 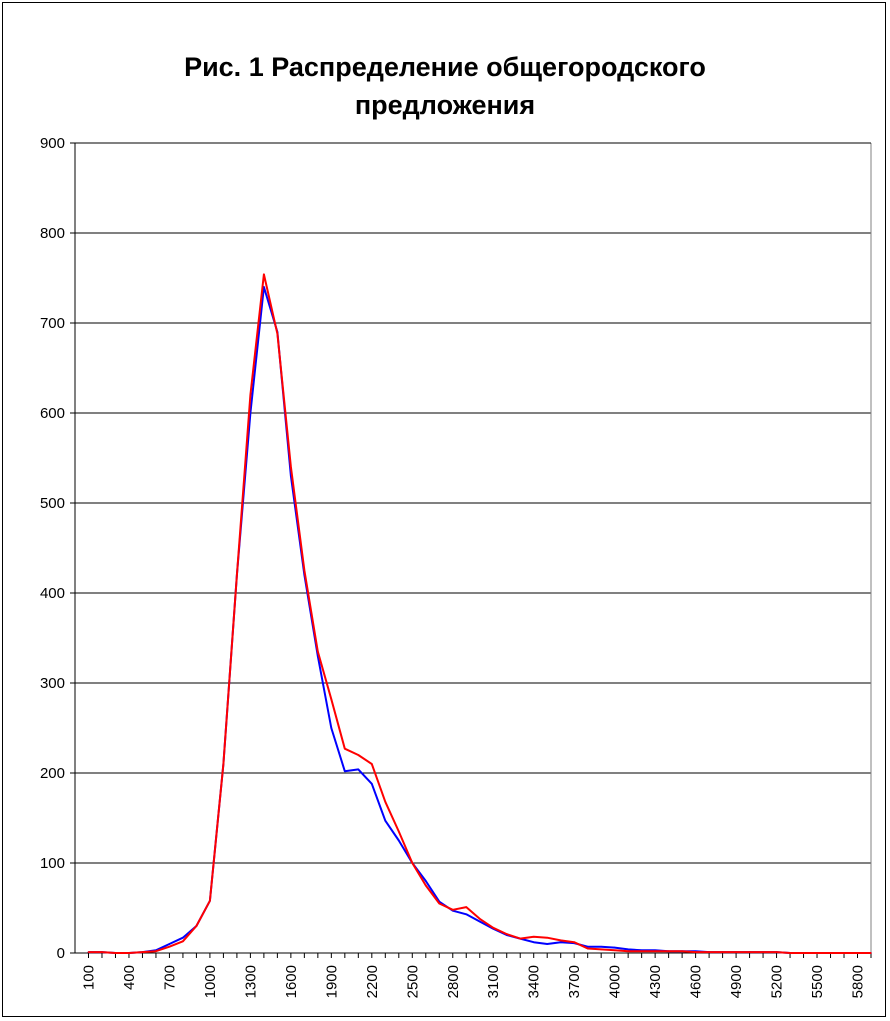 What do you see at coordinates (210, 981) in the screenshot?
I see `x-tick-label-1000: 1000` at bounding box center [210, 981].